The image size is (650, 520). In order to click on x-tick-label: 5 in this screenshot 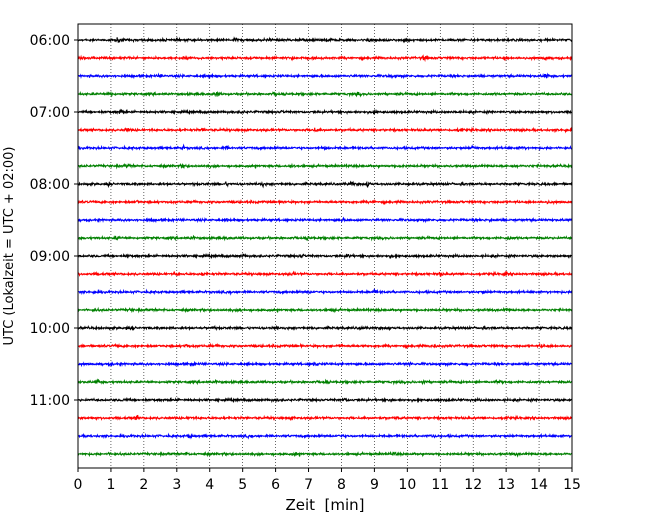, I will do `click(242, 485)`.